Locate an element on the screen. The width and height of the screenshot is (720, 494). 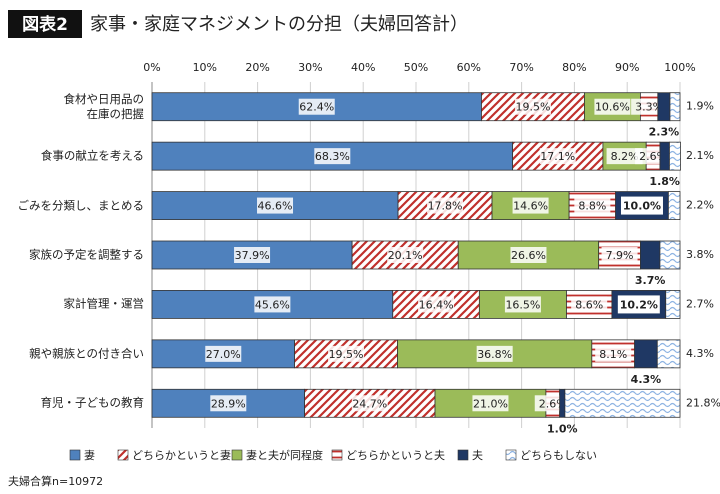
x-tick-label: 90% is located at coordinates (627, 67).